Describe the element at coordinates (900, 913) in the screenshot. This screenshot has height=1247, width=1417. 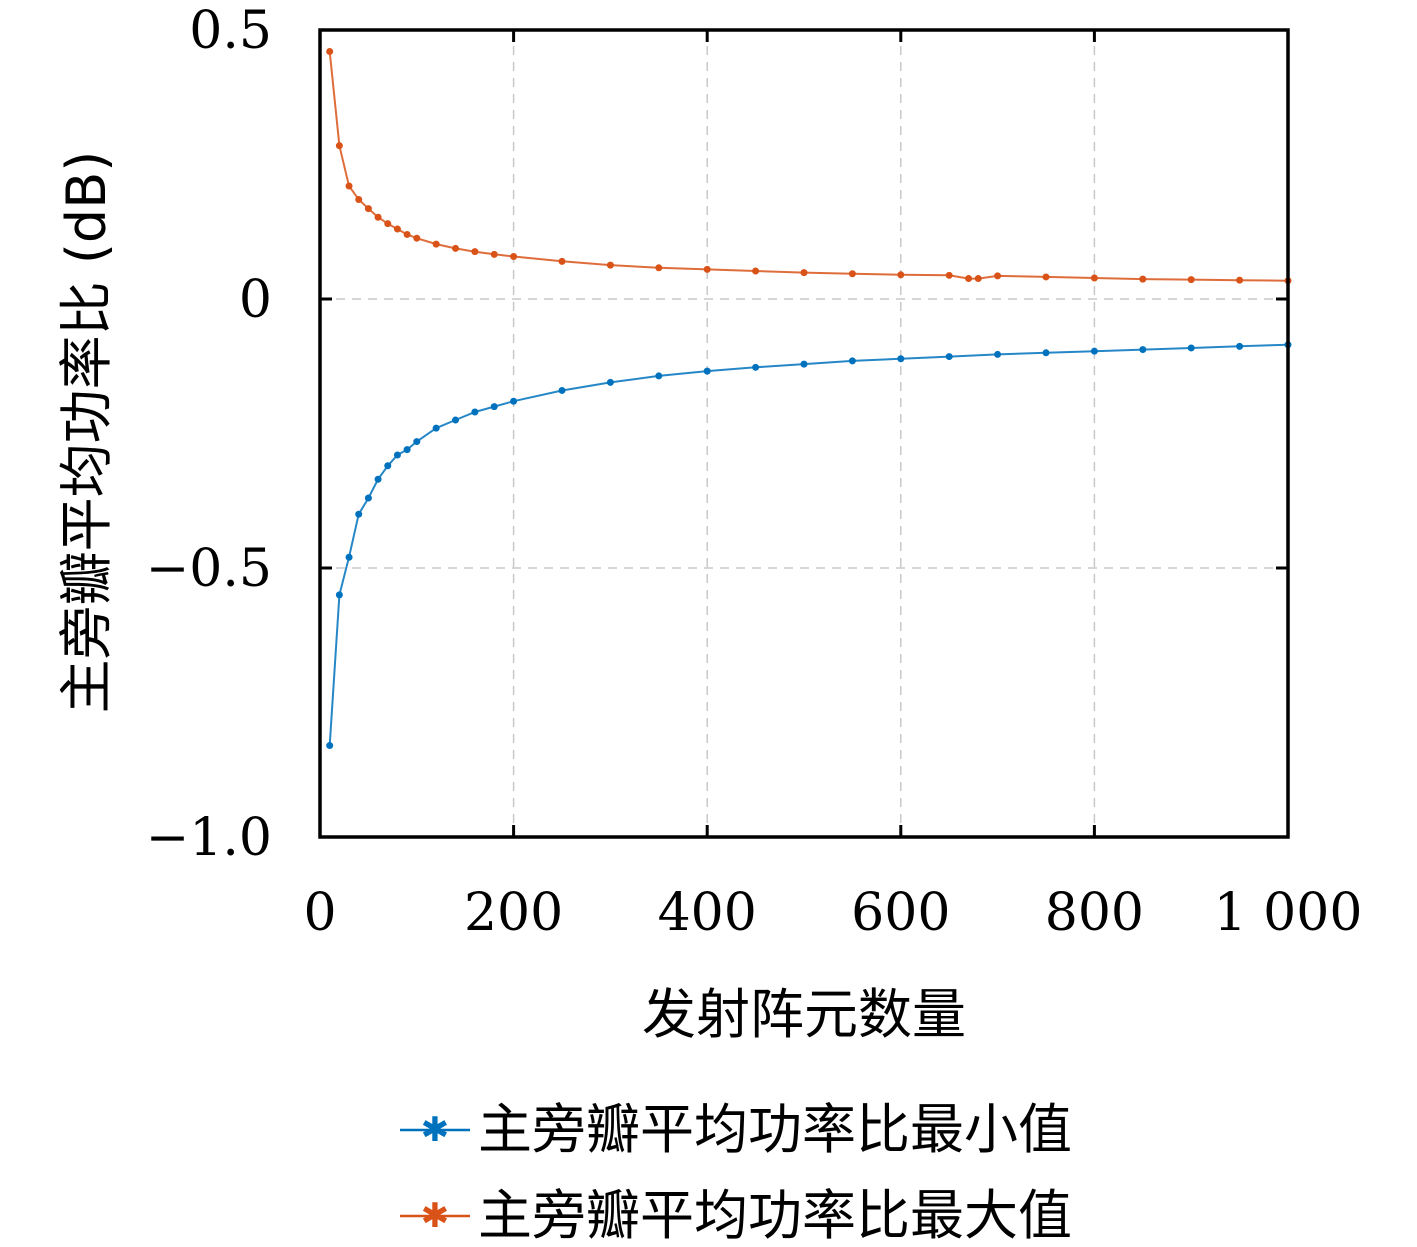
I see `x-tick-label: 600` at that location.